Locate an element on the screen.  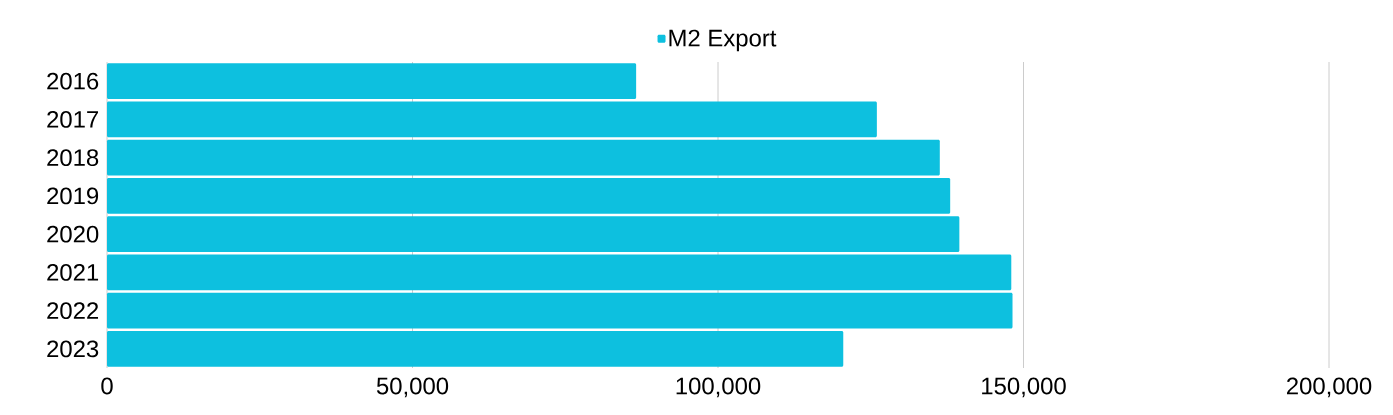
y-tick-label: 2017 is located at coordinates (73, 119).